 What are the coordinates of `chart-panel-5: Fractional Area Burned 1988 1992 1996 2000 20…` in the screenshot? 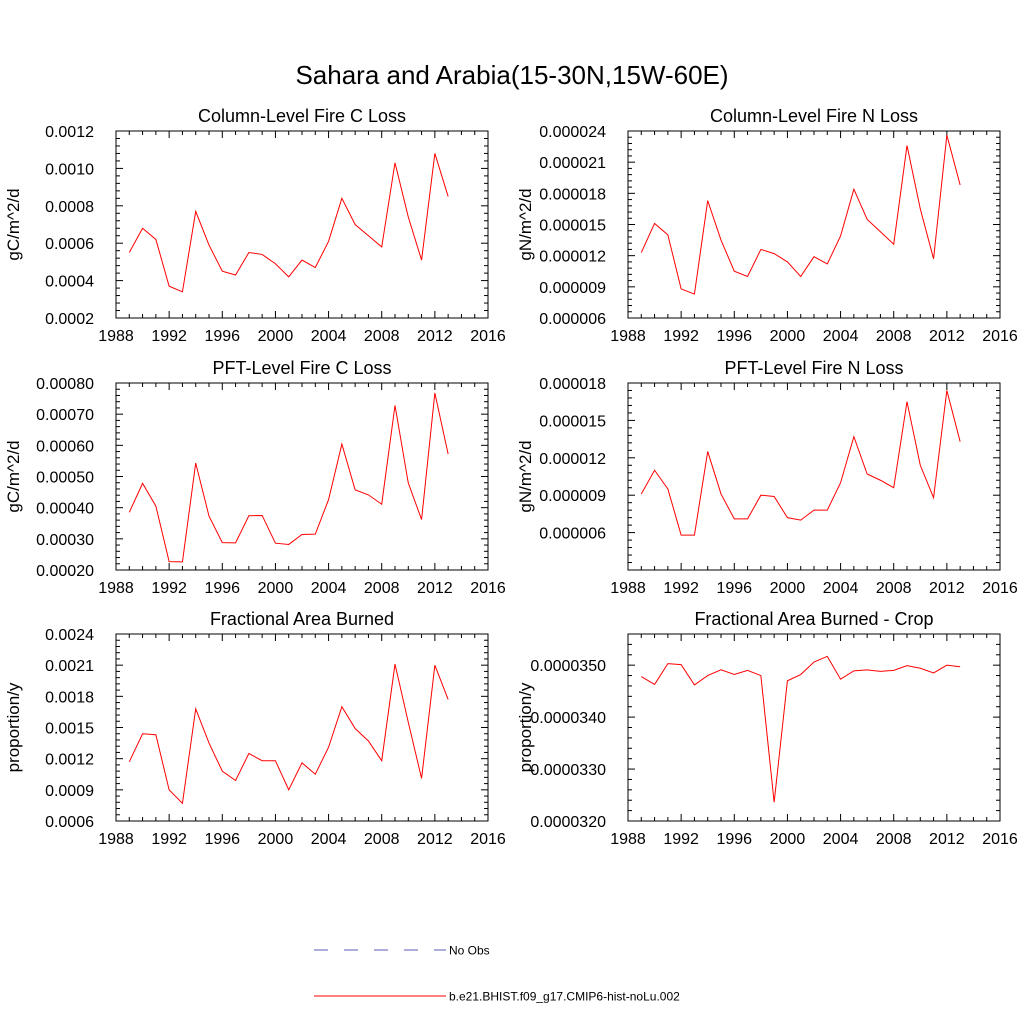 It's located at (255, 728).